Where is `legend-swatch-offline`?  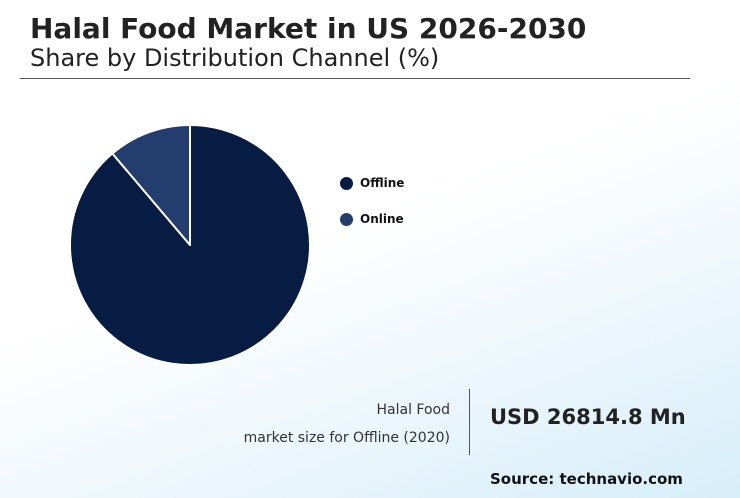 legend-swatch-offline is located at coordinates (346, 183).